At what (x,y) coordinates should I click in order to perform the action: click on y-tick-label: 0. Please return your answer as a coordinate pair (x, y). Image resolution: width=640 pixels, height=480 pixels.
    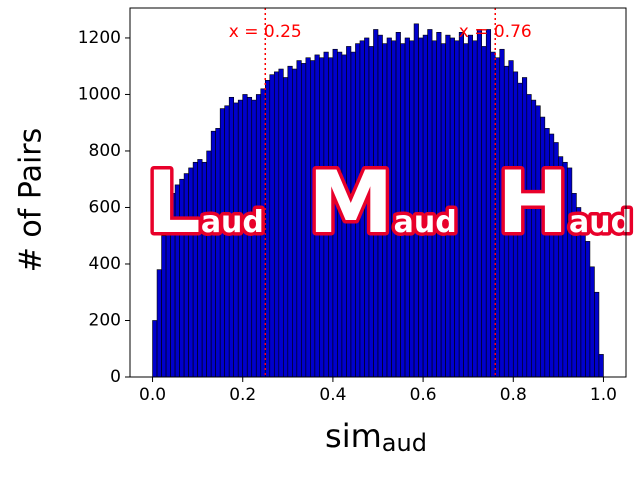
    Looking at the image, I should click on (115, 377).